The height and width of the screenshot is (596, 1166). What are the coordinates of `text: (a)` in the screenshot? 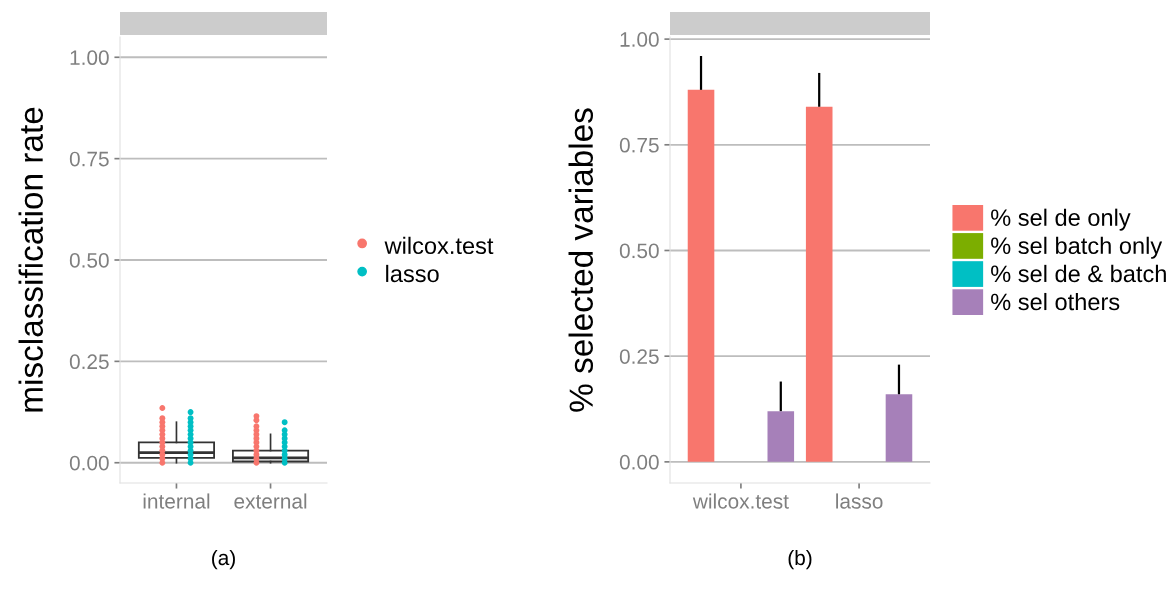 It's located at (223, 559).